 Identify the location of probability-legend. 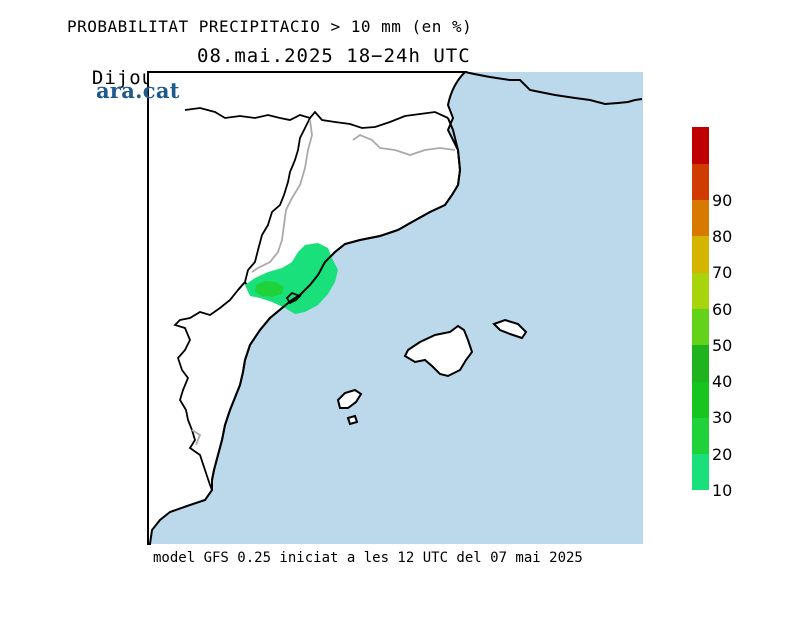
(701, 309).